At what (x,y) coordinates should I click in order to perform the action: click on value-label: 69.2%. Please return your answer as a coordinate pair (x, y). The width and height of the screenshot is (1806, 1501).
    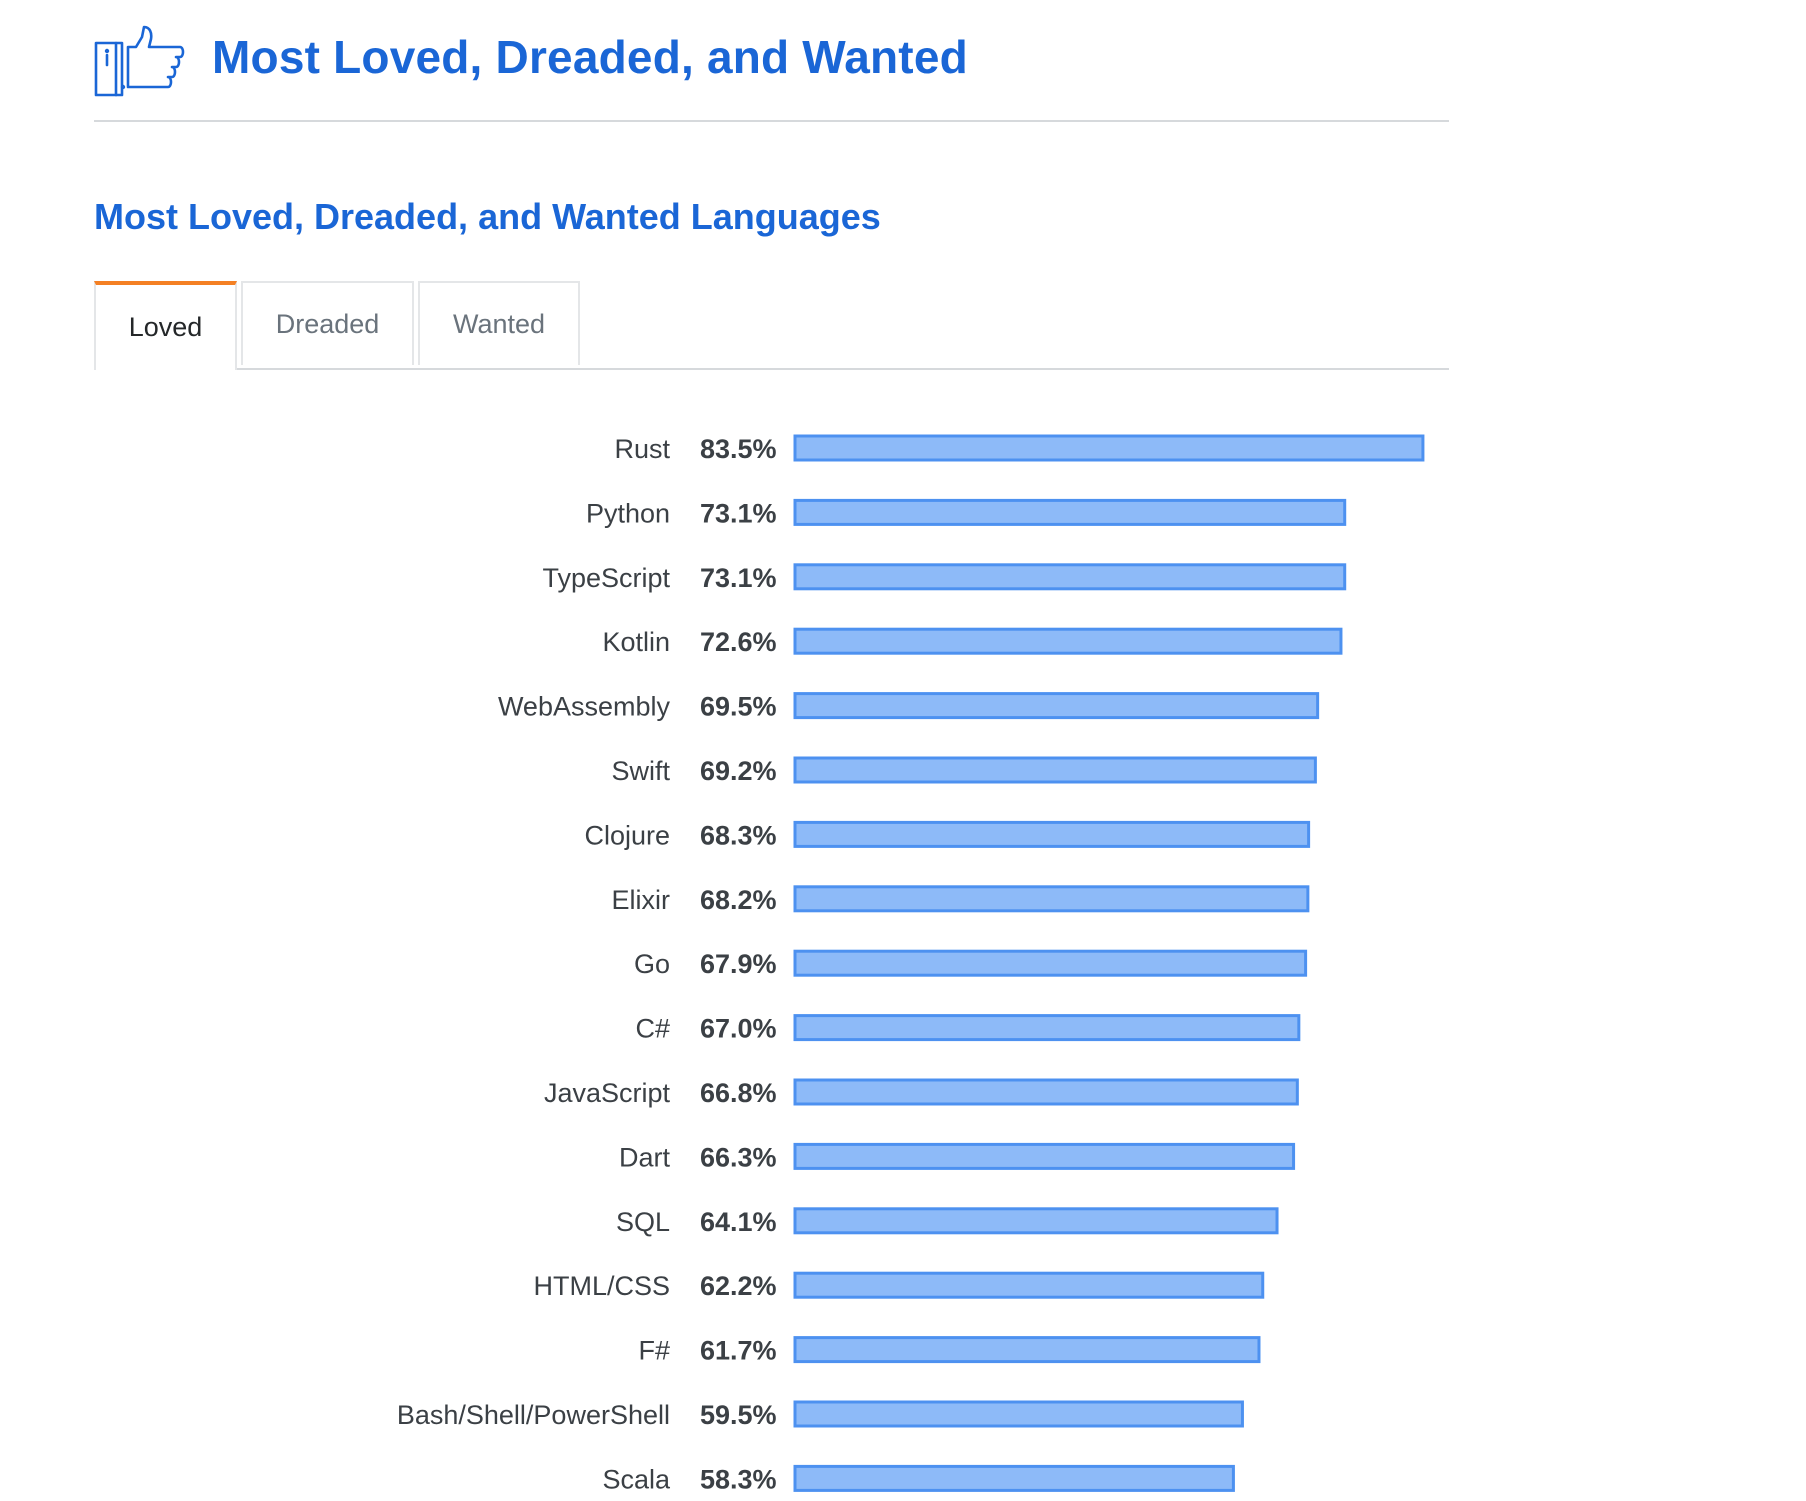
    Looking at the image, I should click on (738, 771).